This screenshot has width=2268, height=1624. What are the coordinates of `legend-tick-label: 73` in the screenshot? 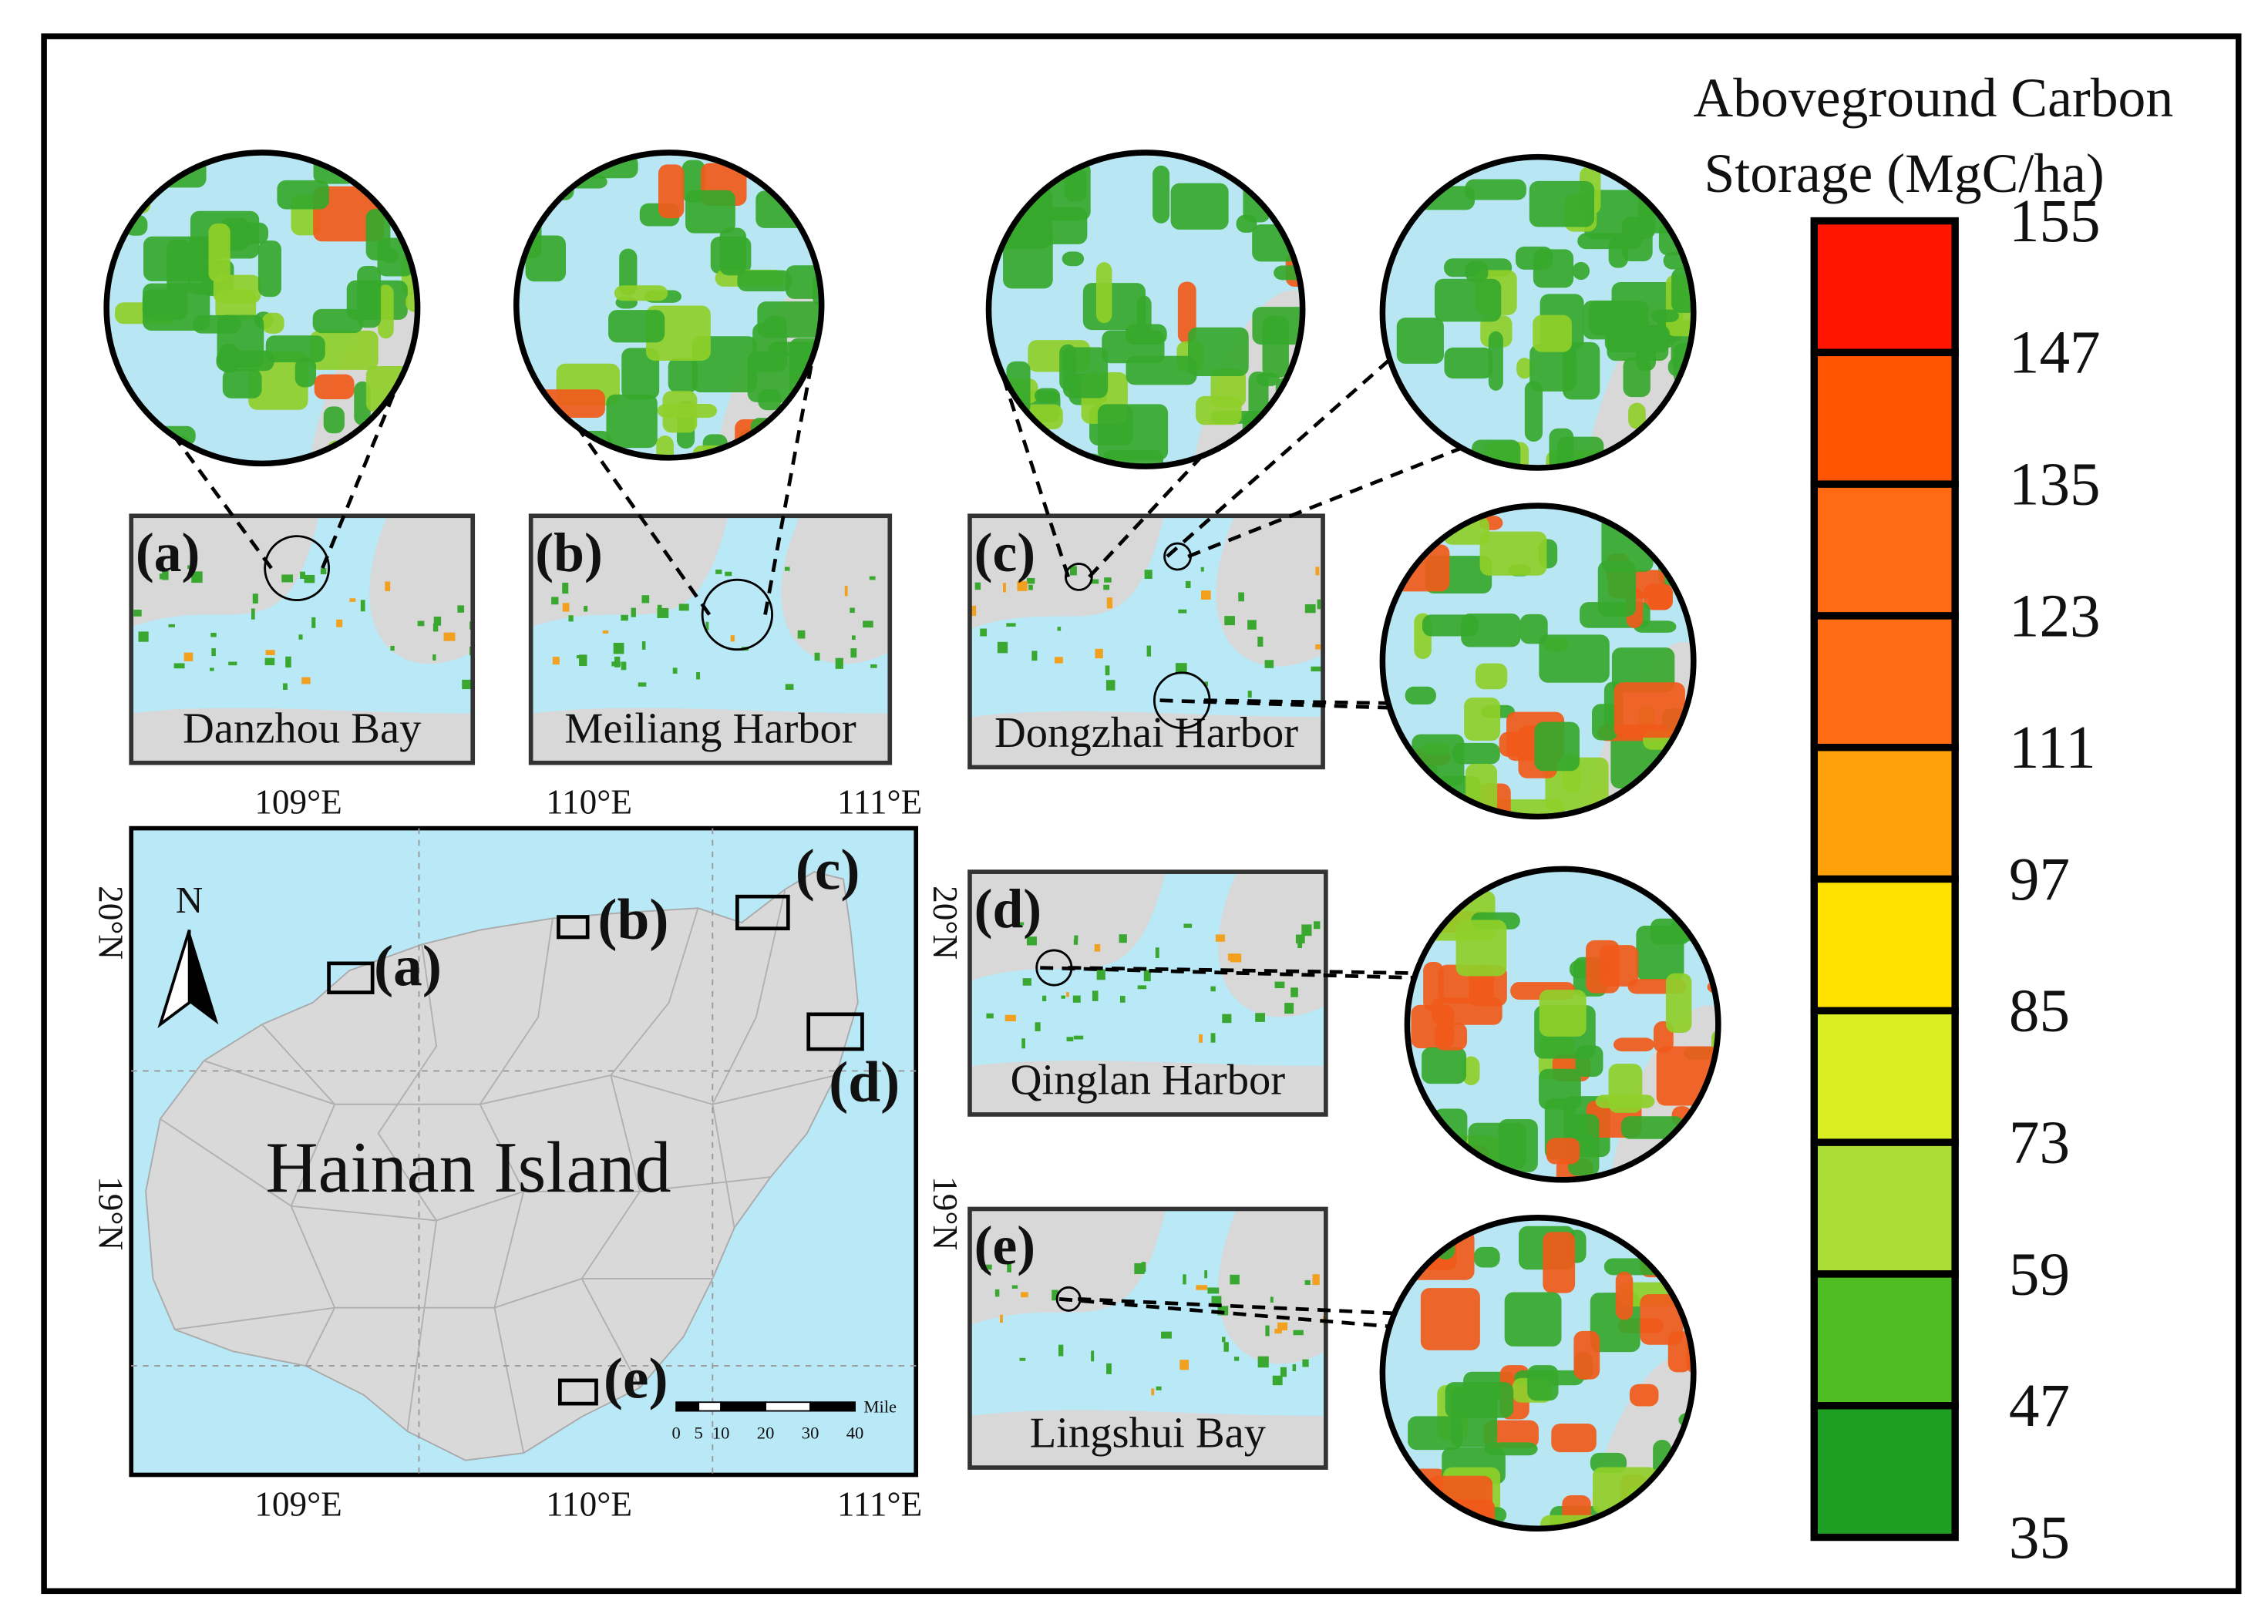 It's located at (2039, 1143).